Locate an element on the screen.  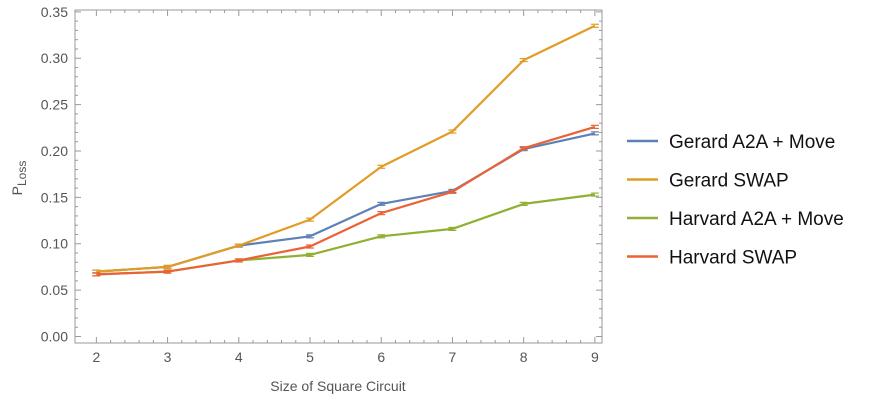
x-tick-label: 3 is located at coordinates (168, 357).